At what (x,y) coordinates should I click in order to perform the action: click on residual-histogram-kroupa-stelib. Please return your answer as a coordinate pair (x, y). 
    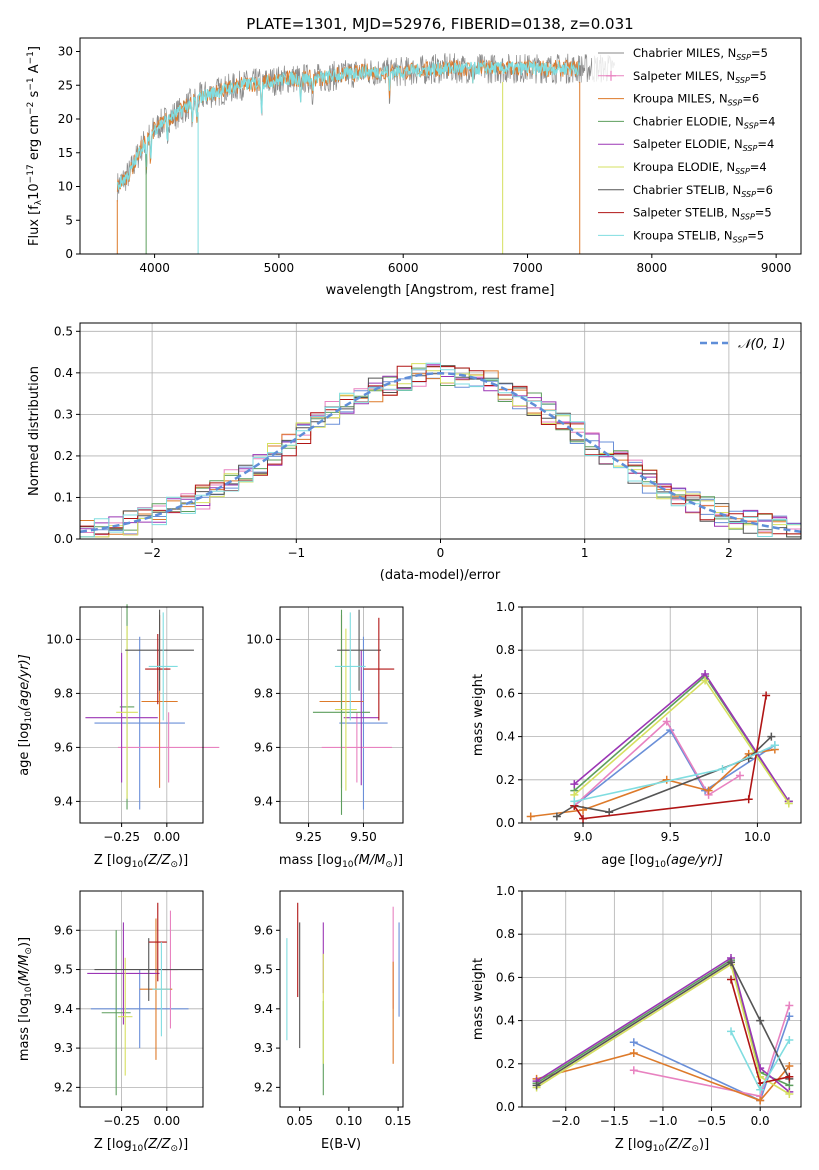
    Looking at the image, I should click on (440, 450).